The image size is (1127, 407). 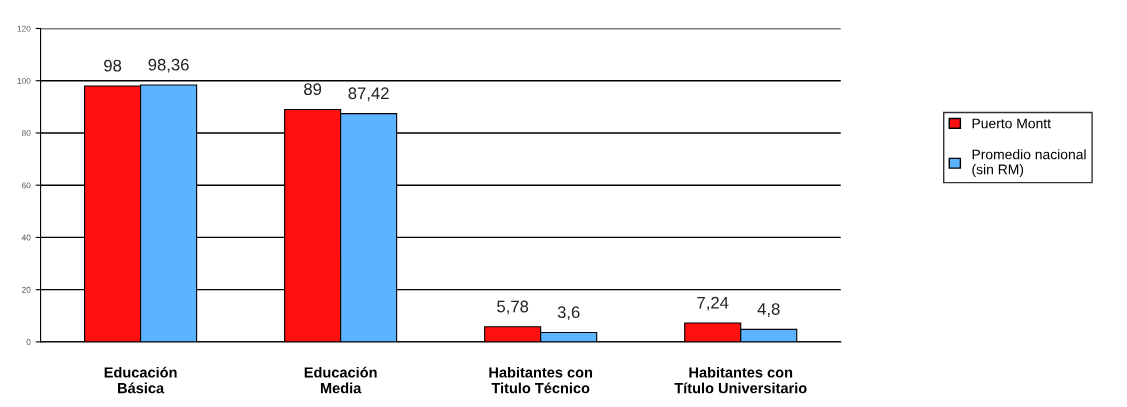 What do you see at coordinates (26, 289) in the screenshot?
I see `y-tick-label: 20` at bounding box center [26, 289].